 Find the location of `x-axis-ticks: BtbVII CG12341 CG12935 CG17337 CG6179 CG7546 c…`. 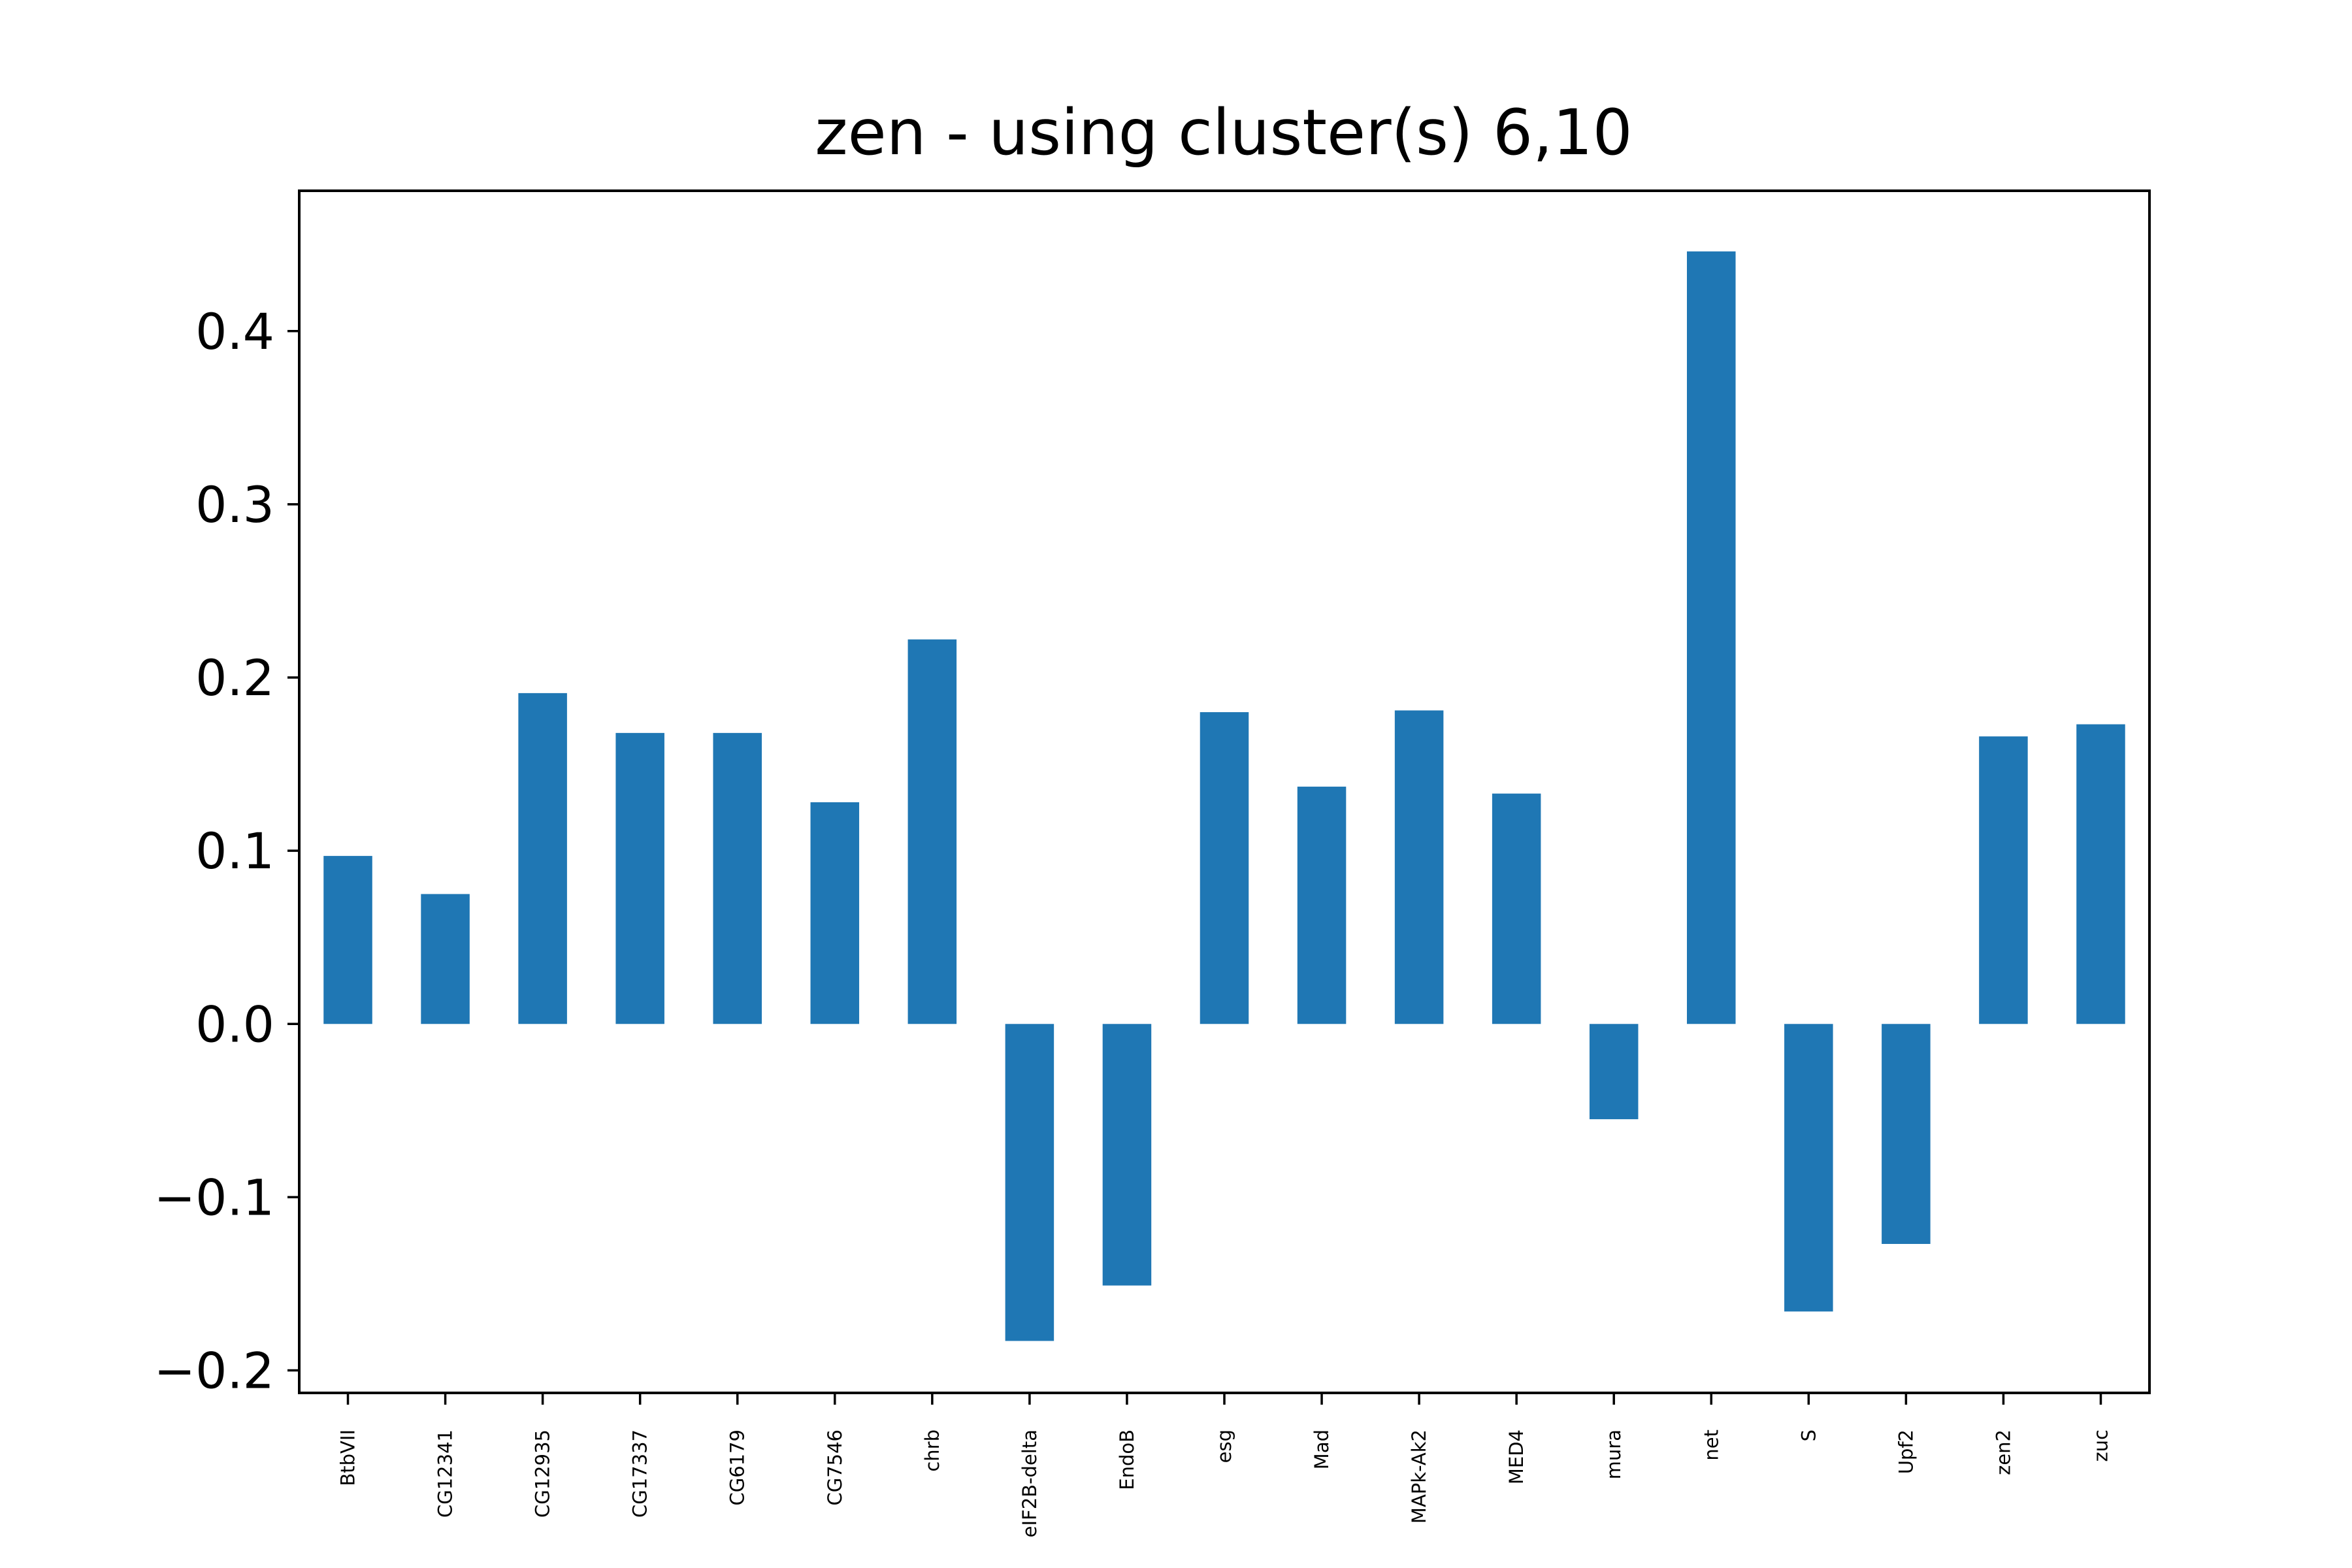

x-axis-ticks: BtbVII CG12341 CG12935 CG17337 CG6179 CG7546 c… is located at coordinates (1224, 1465).